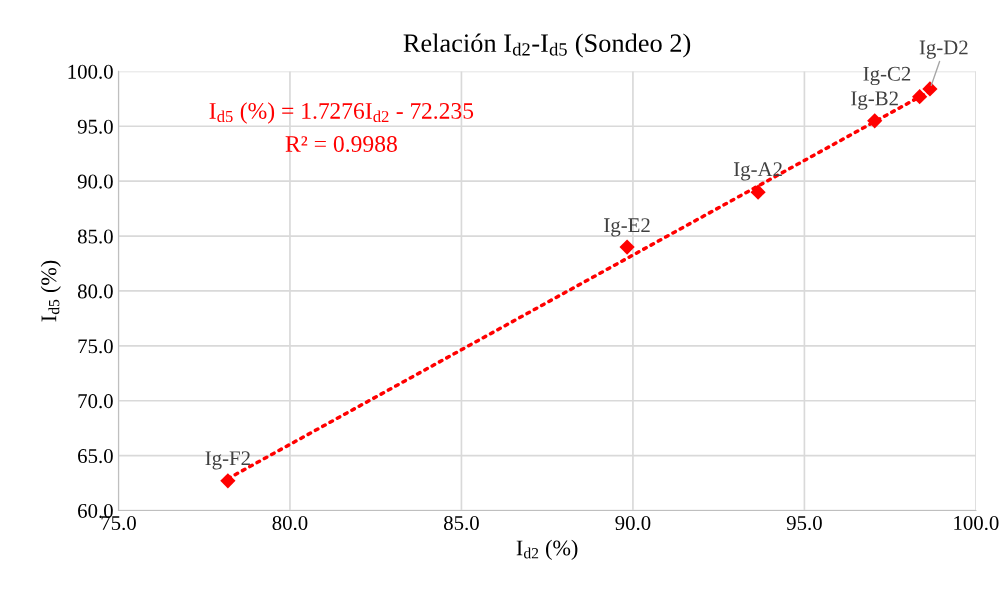 The height and width of the screenshot is (595, 1004). Describe the element at coordinates (461, 523) in the screenshot. I see `x-tick-label: 85.0` at that location.